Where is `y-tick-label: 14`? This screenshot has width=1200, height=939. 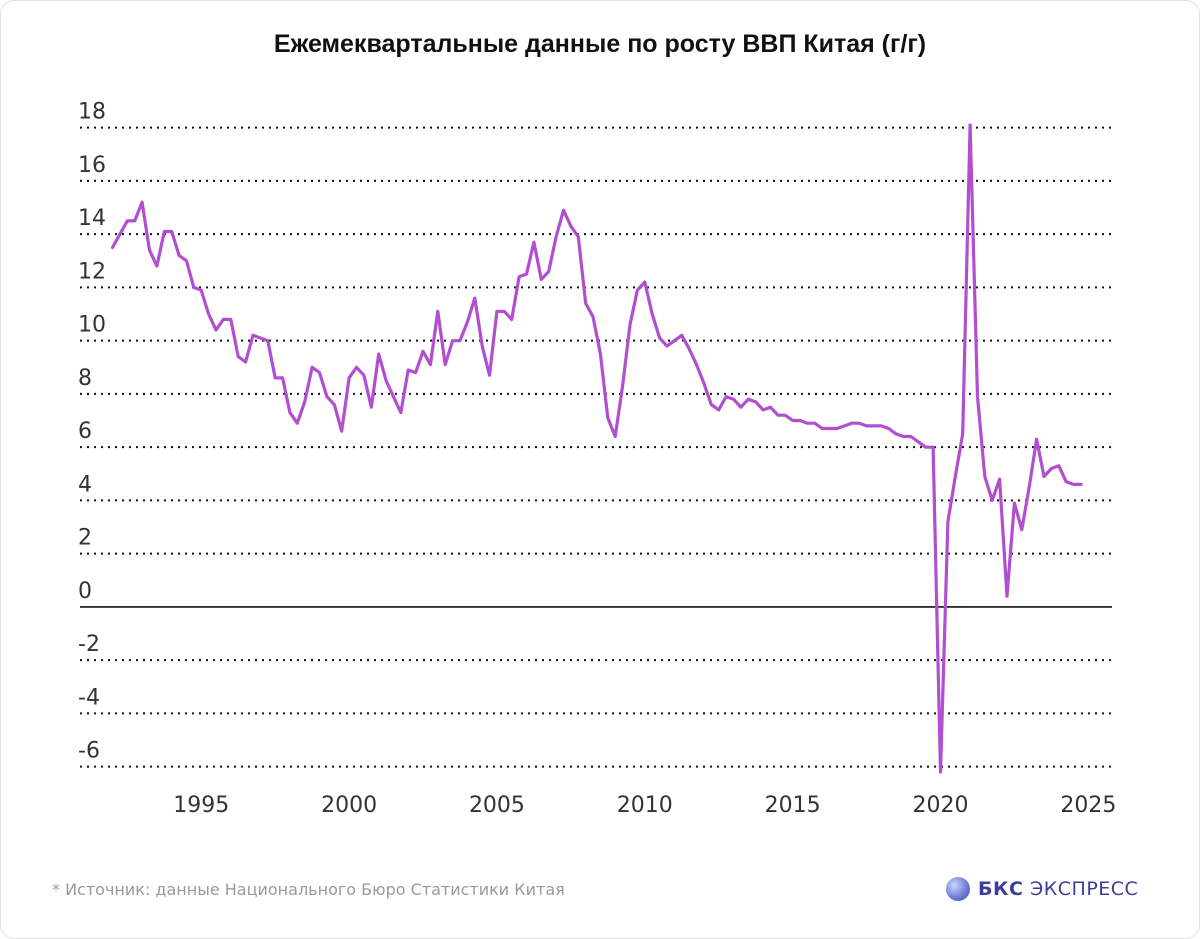
y-tick-label: 14 is located at coordinates (92, 218).